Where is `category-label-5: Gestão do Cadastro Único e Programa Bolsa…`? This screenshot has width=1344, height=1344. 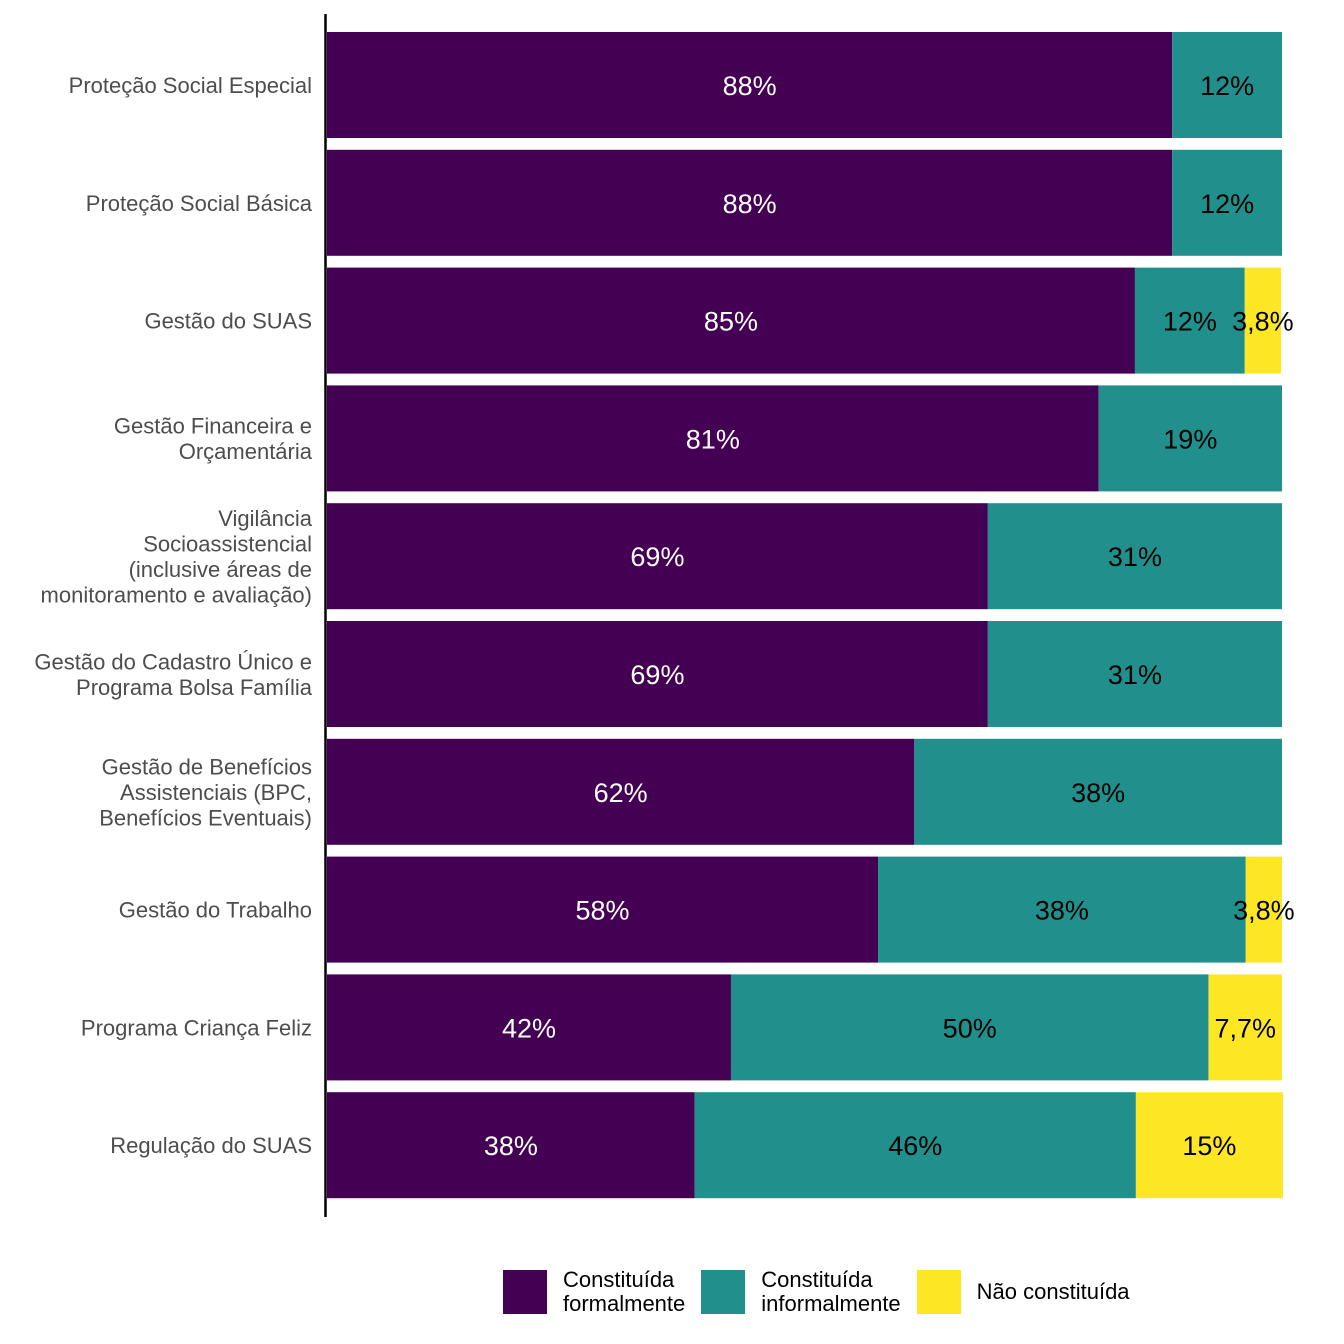
category-label-5: Gestão do Cadastro Único e Programa Bolsa… is located at coordinates (173, 674).